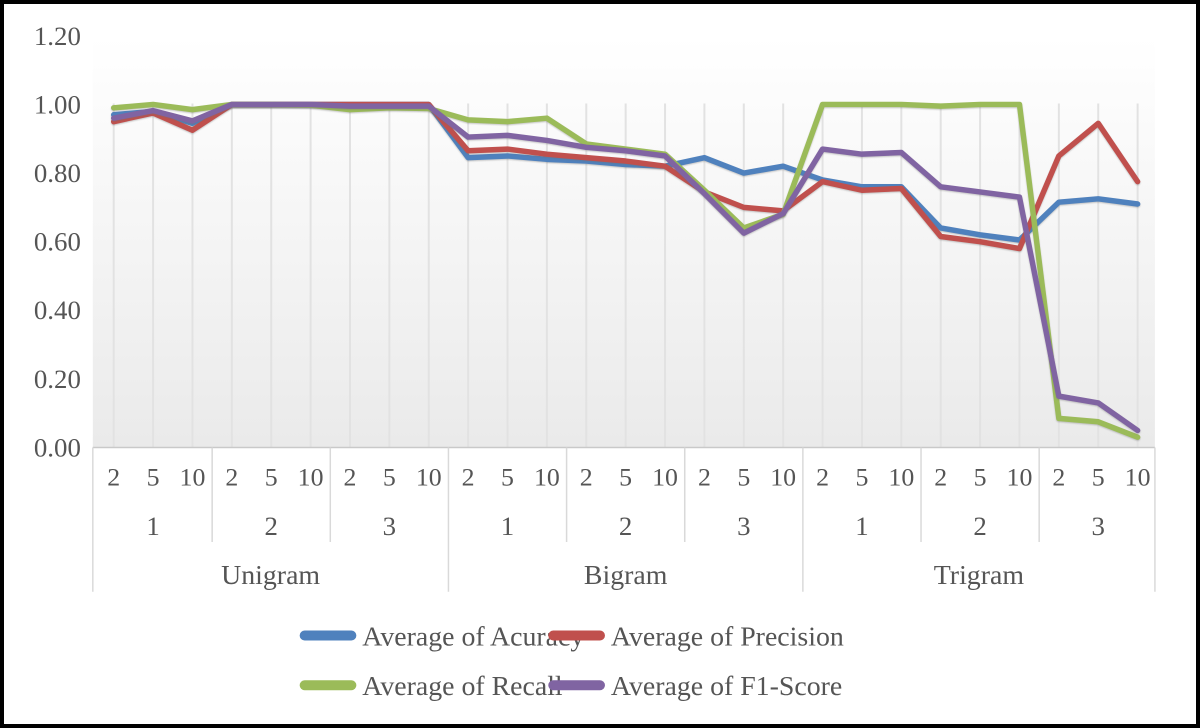 Image resolution: width=1200 pixels, height=728 pixels. Describe the element at coordinates (270, 575) in the screenshot. I see `x-group-label: Unigram` at that location.